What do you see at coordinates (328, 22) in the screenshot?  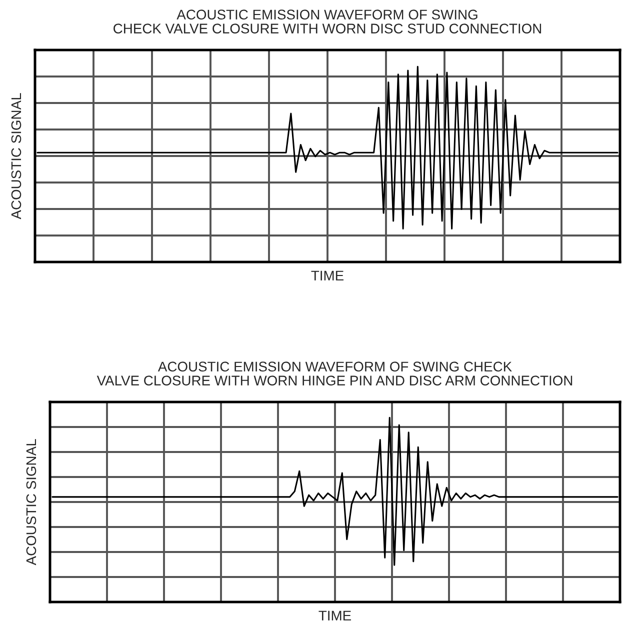 I see `chart-title: ACOUSTIC EMISSION WAVEFORM OF SWING CHECK VALVE CLOSURE WITH WORN DISC STUD CONNECTION` at bounding box center [328, 22].